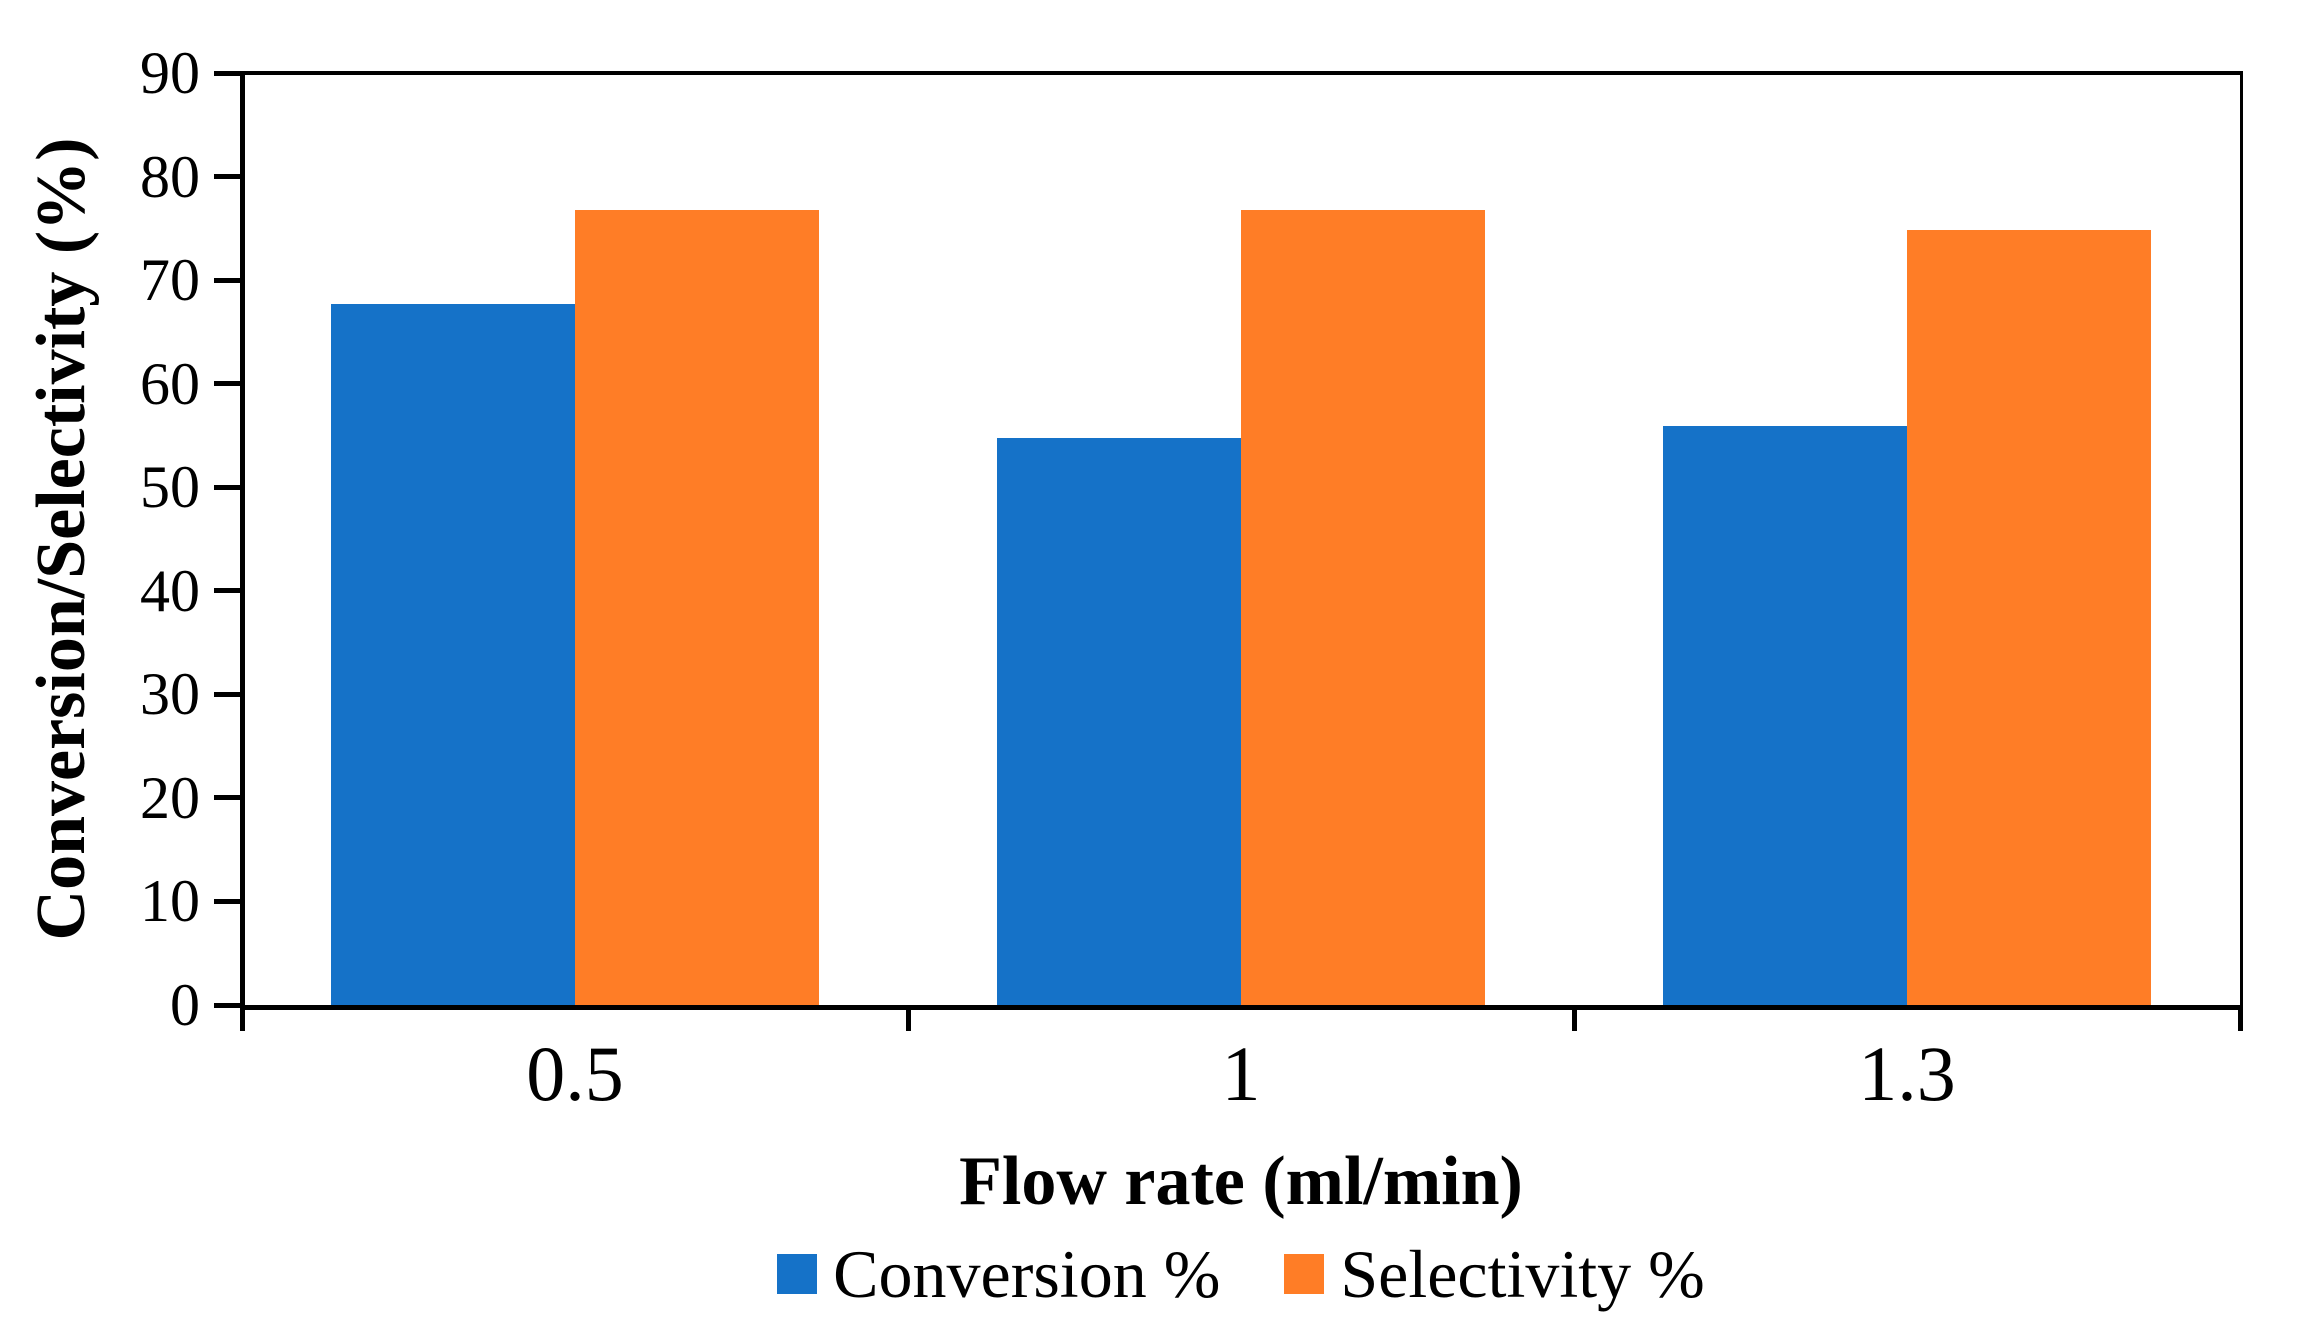  I want to click on y-tick-label: 10, so click(170, 901).